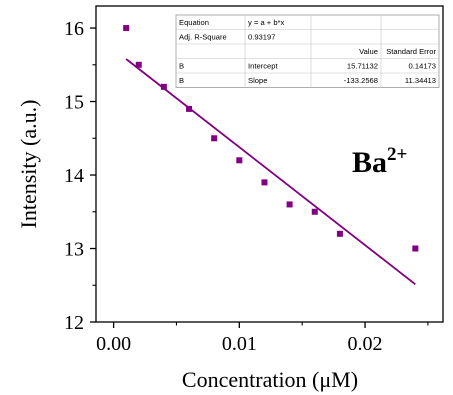  I want to click on y-axis-title: Intensity (a.u.), so click(28, 164).